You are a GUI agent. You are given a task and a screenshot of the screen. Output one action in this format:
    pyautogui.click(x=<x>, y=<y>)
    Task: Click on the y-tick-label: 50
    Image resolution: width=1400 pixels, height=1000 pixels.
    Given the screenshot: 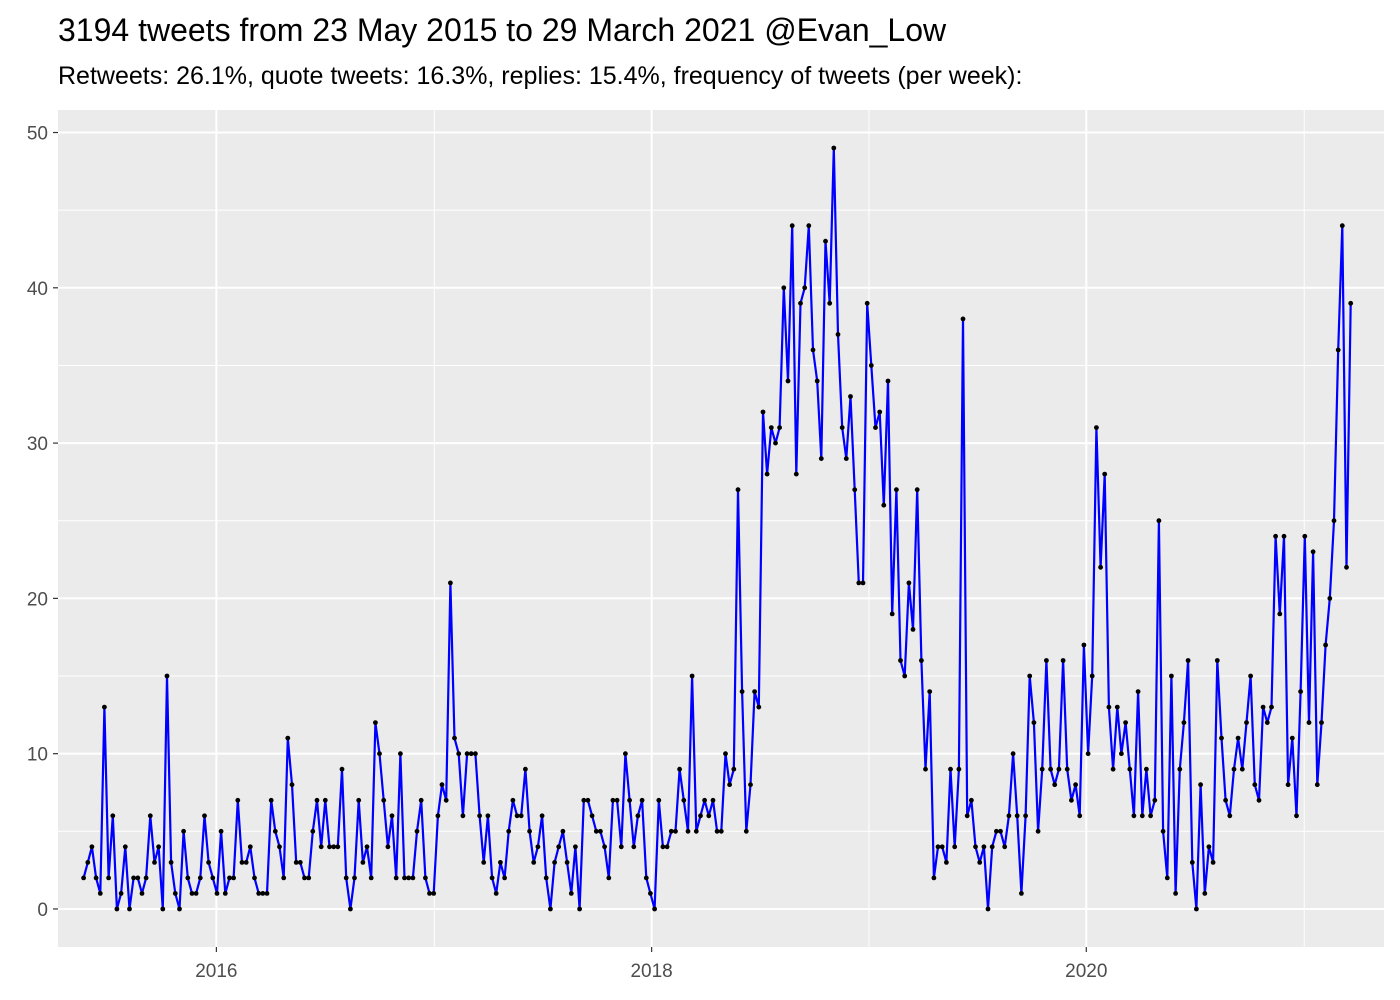 What is the action you would take?
    pyautogui.click(x=37, y=134)
    